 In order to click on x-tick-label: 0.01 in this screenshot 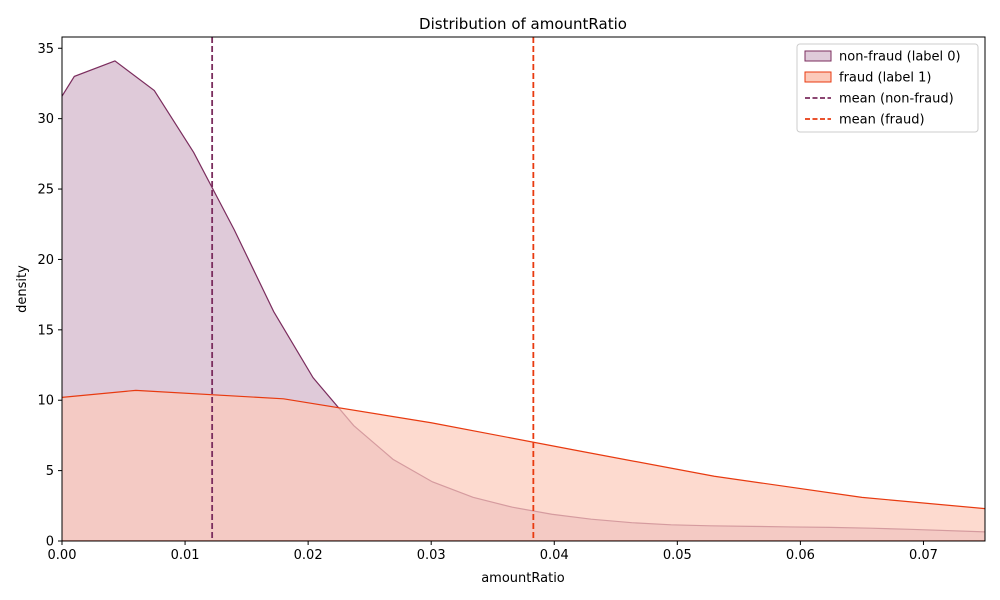, I will do `click(185, 555)`.